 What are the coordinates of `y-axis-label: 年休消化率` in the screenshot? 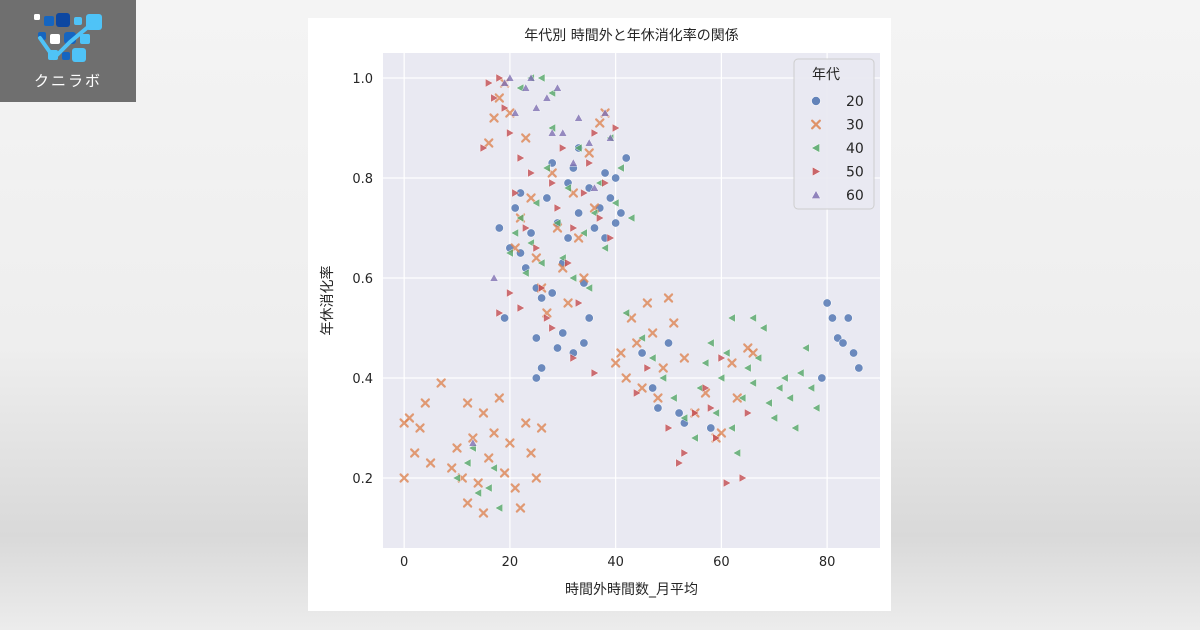 It's located at (327, 301).